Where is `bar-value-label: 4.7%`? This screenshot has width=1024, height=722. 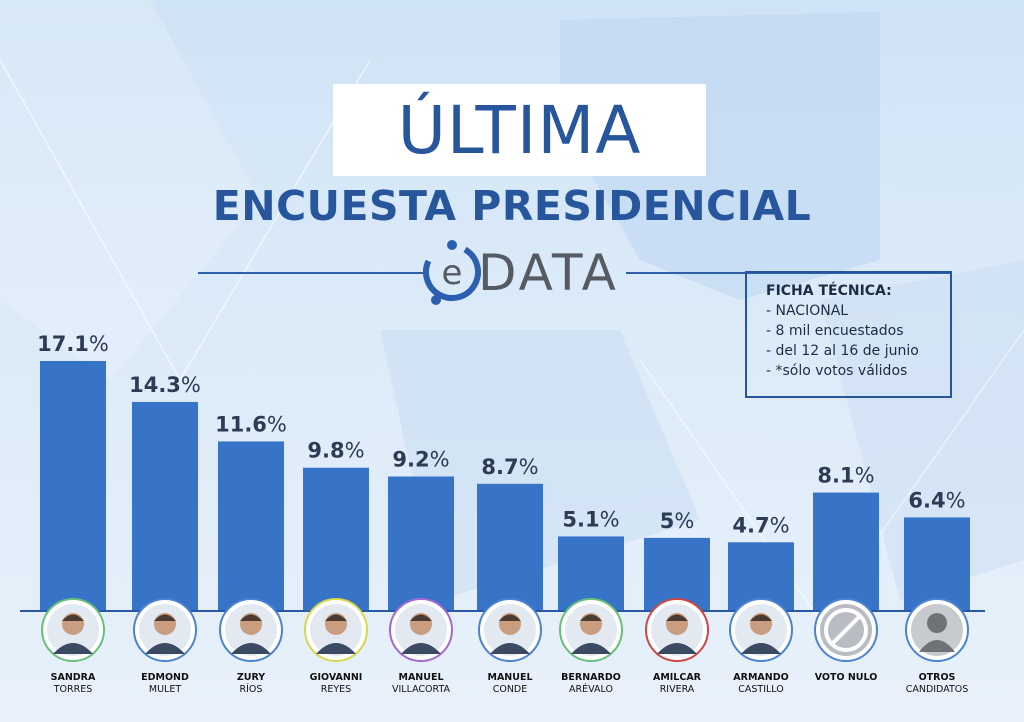 bar-value-label: 4.7% is located at coordinates (760, 525).